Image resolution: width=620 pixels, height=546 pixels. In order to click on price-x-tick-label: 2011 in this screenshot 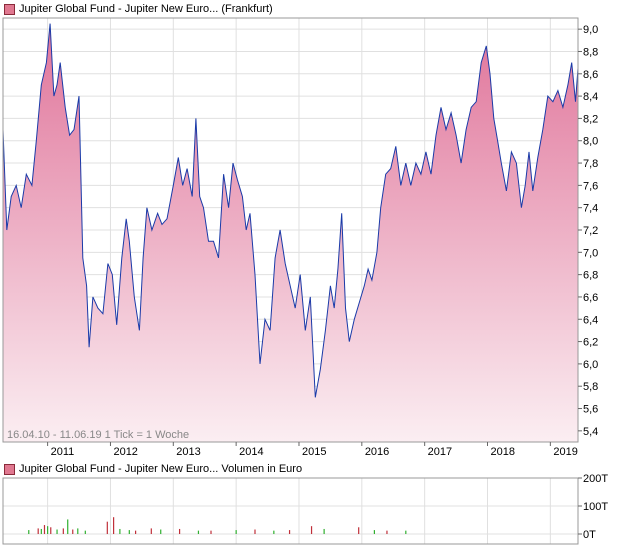, I will do `click(63, 452)`.